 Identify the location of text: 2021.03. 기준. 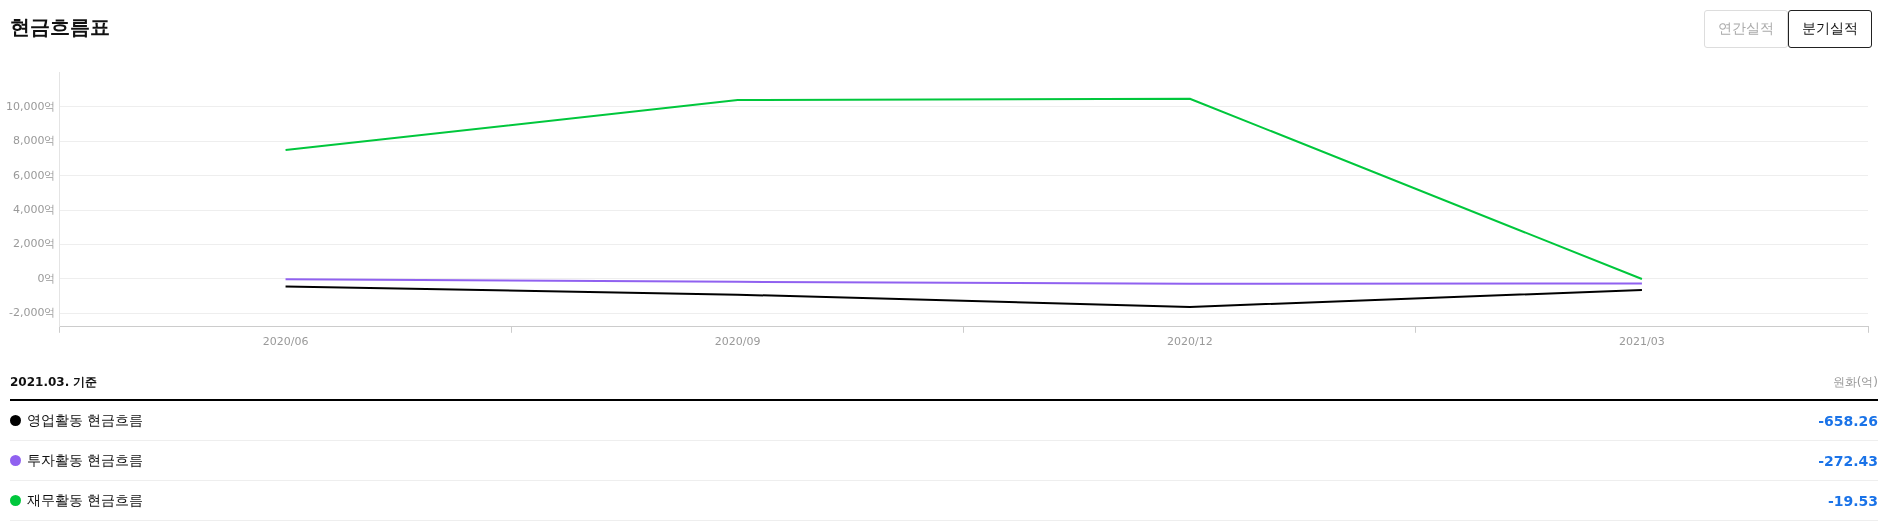
(54, 382).